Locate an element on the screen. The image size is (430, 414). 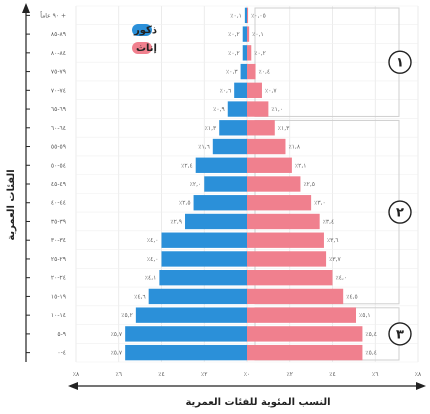
data-label-male: ٪٤,١ is located at coordinates (151, 278).